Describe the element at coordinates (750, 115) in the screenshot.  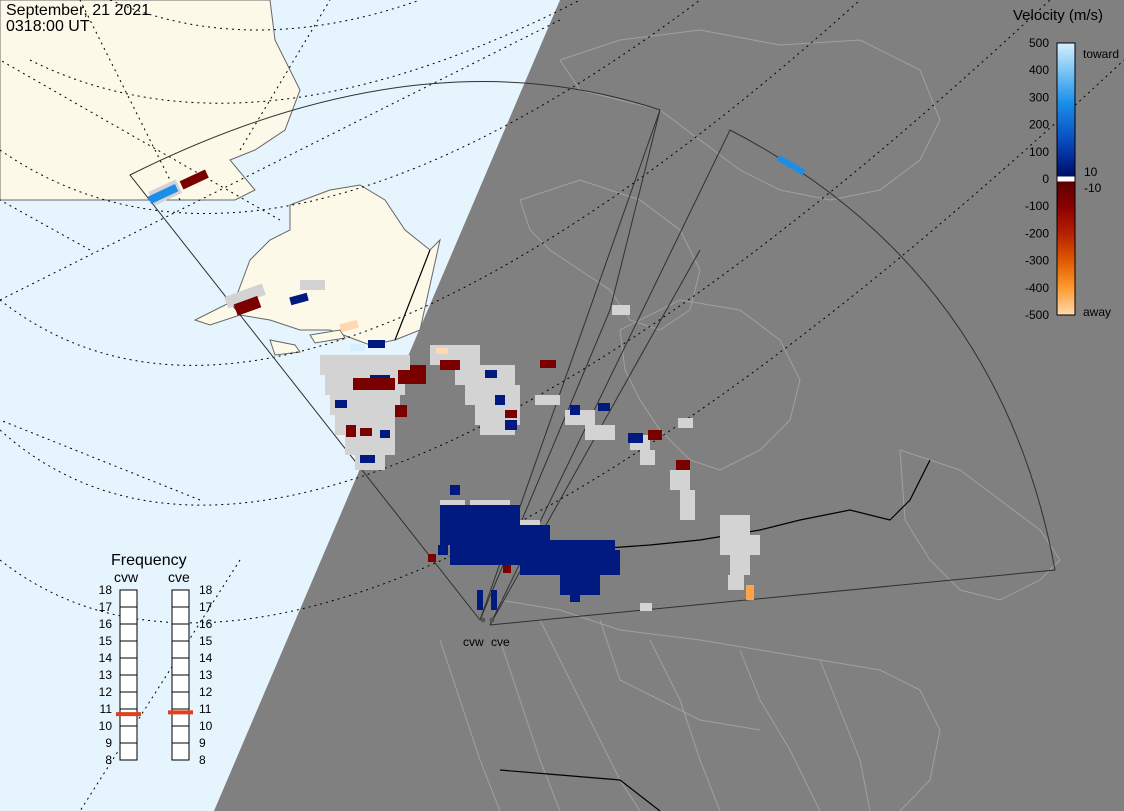
I see `greenland-outline` at that location.